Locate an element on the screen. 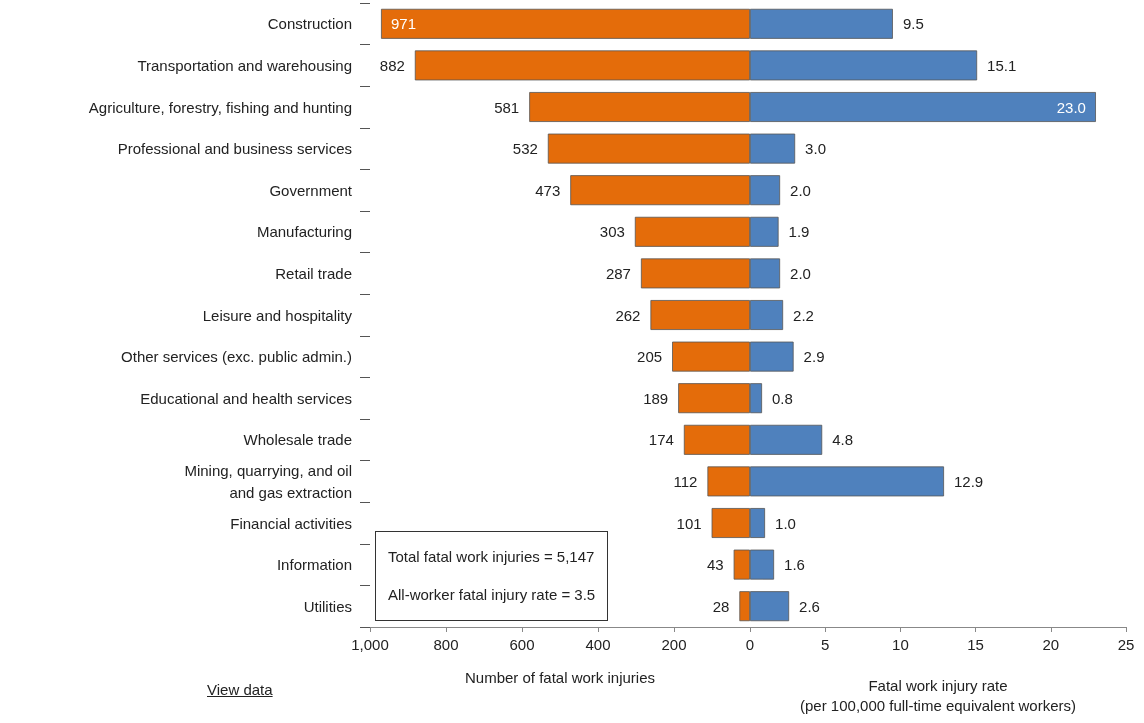 The height and width of the screenshot is (723, 1144). x-tick-label: 15 is located at coordinates (975, 644).